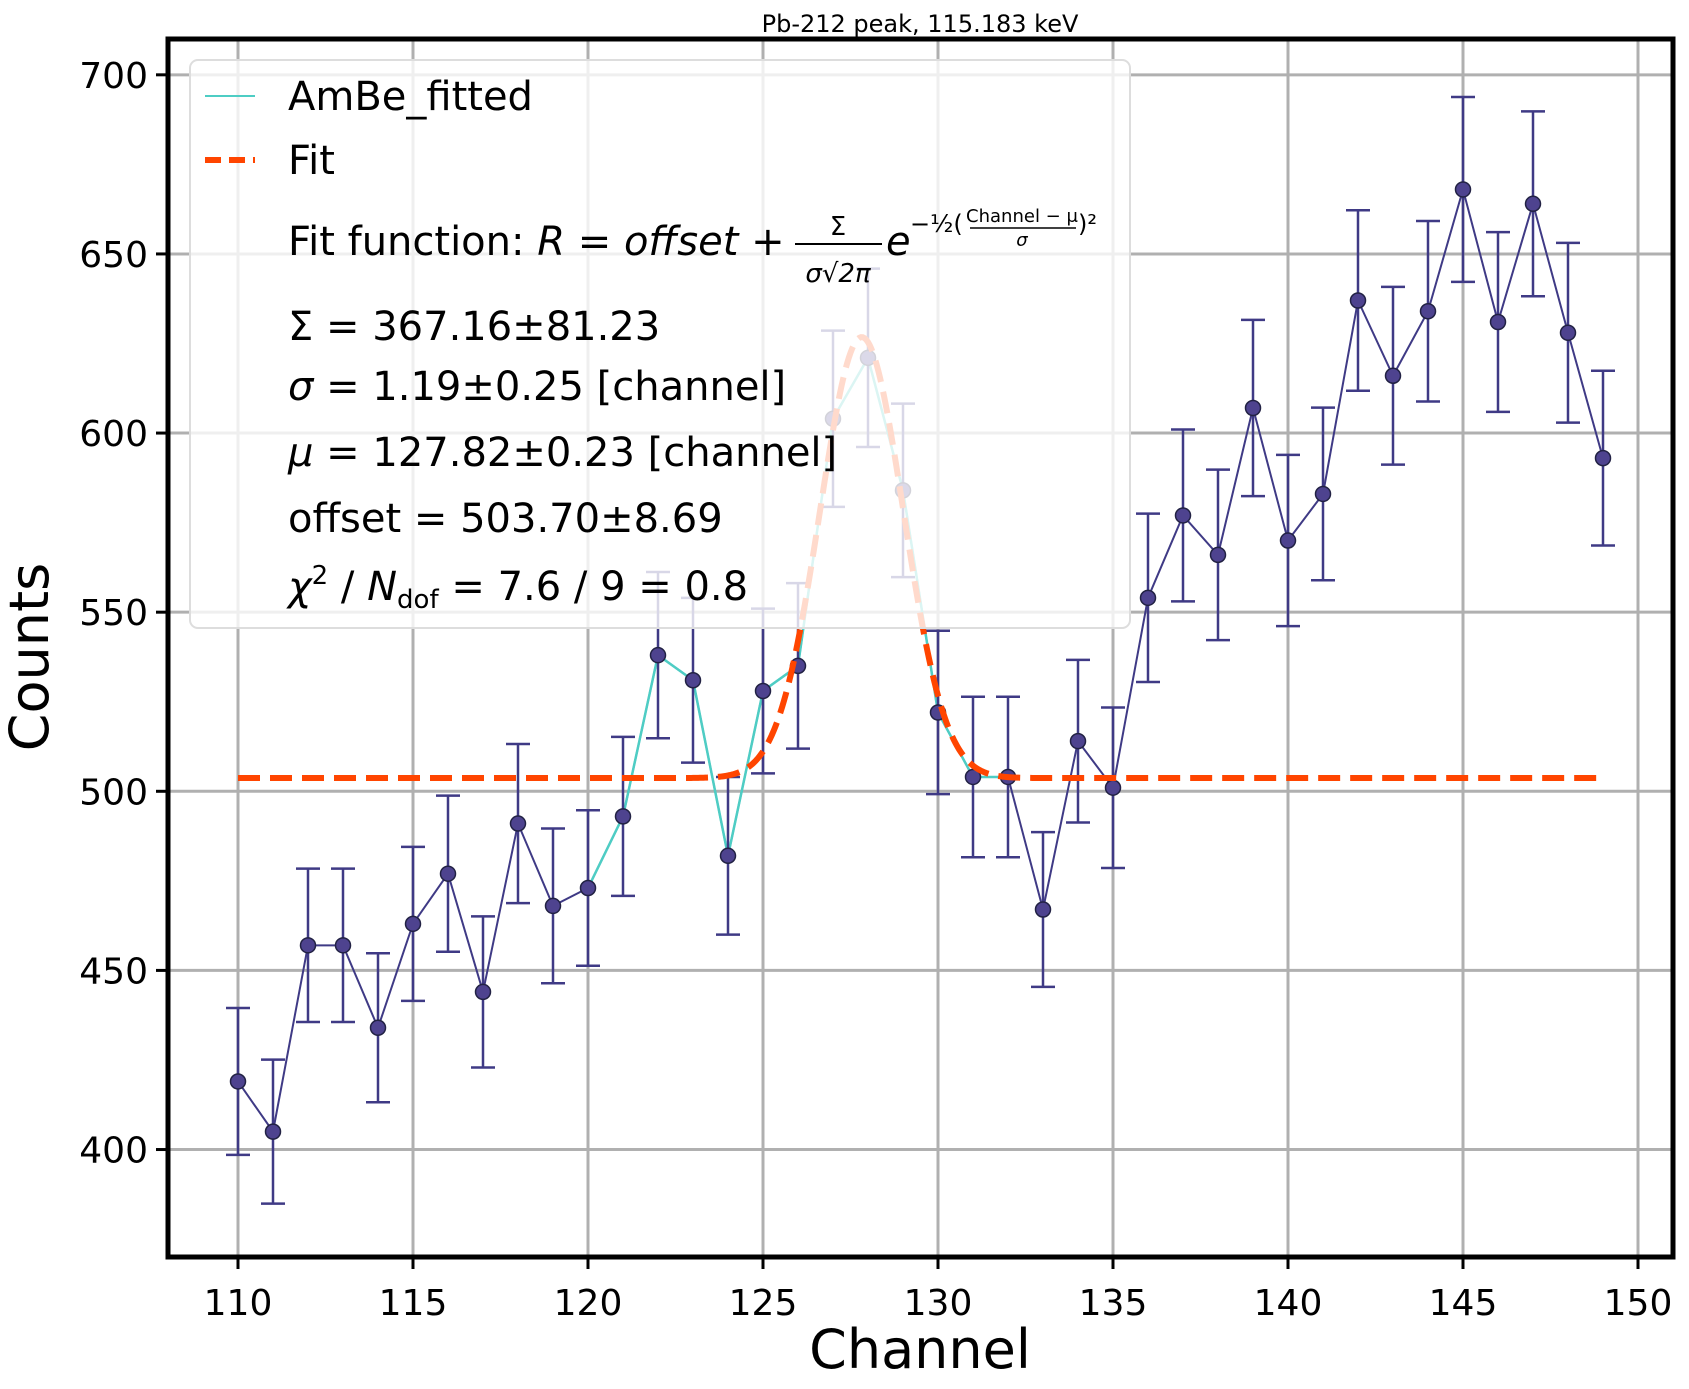 The image size is (1689, 1389). I want to click on stat-mu-symbol: μ, so click(300, 453).